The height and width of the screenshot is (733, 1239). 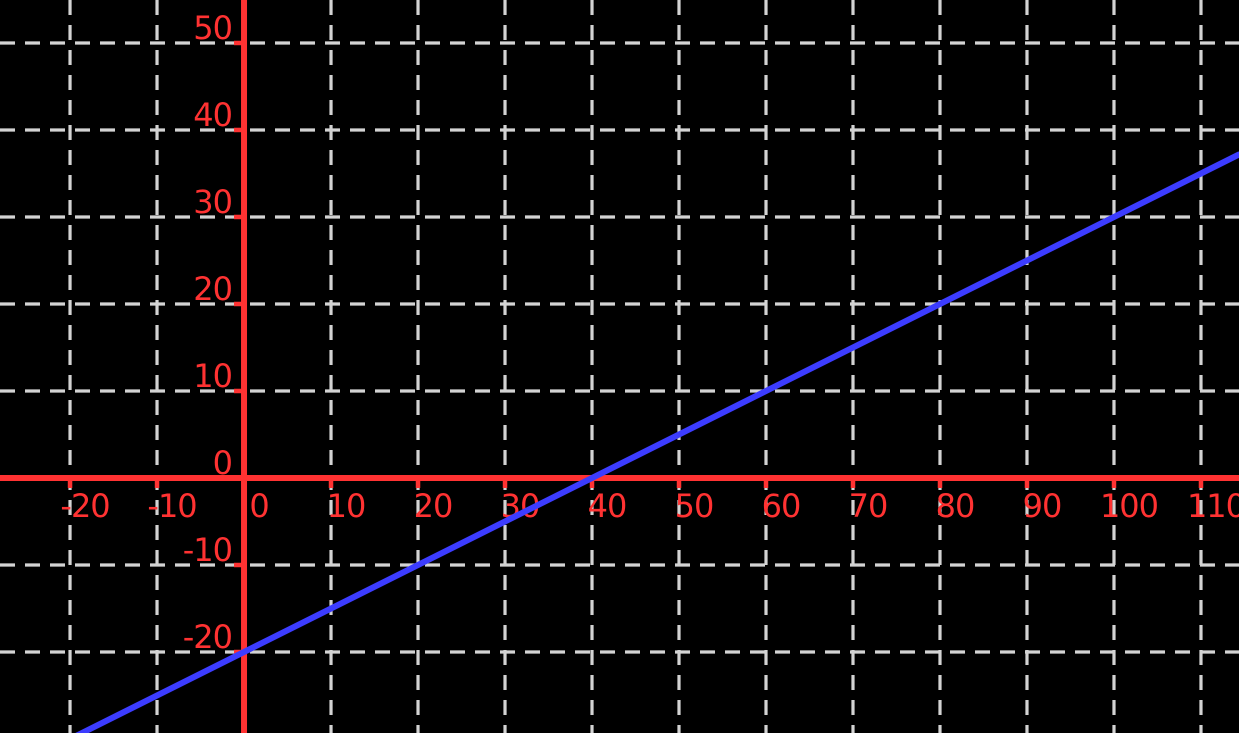 What do you see at coordinates (1042, 506) in the screenshot?
I see `x-tick-label: 90` at bounding box center [1042, 506].